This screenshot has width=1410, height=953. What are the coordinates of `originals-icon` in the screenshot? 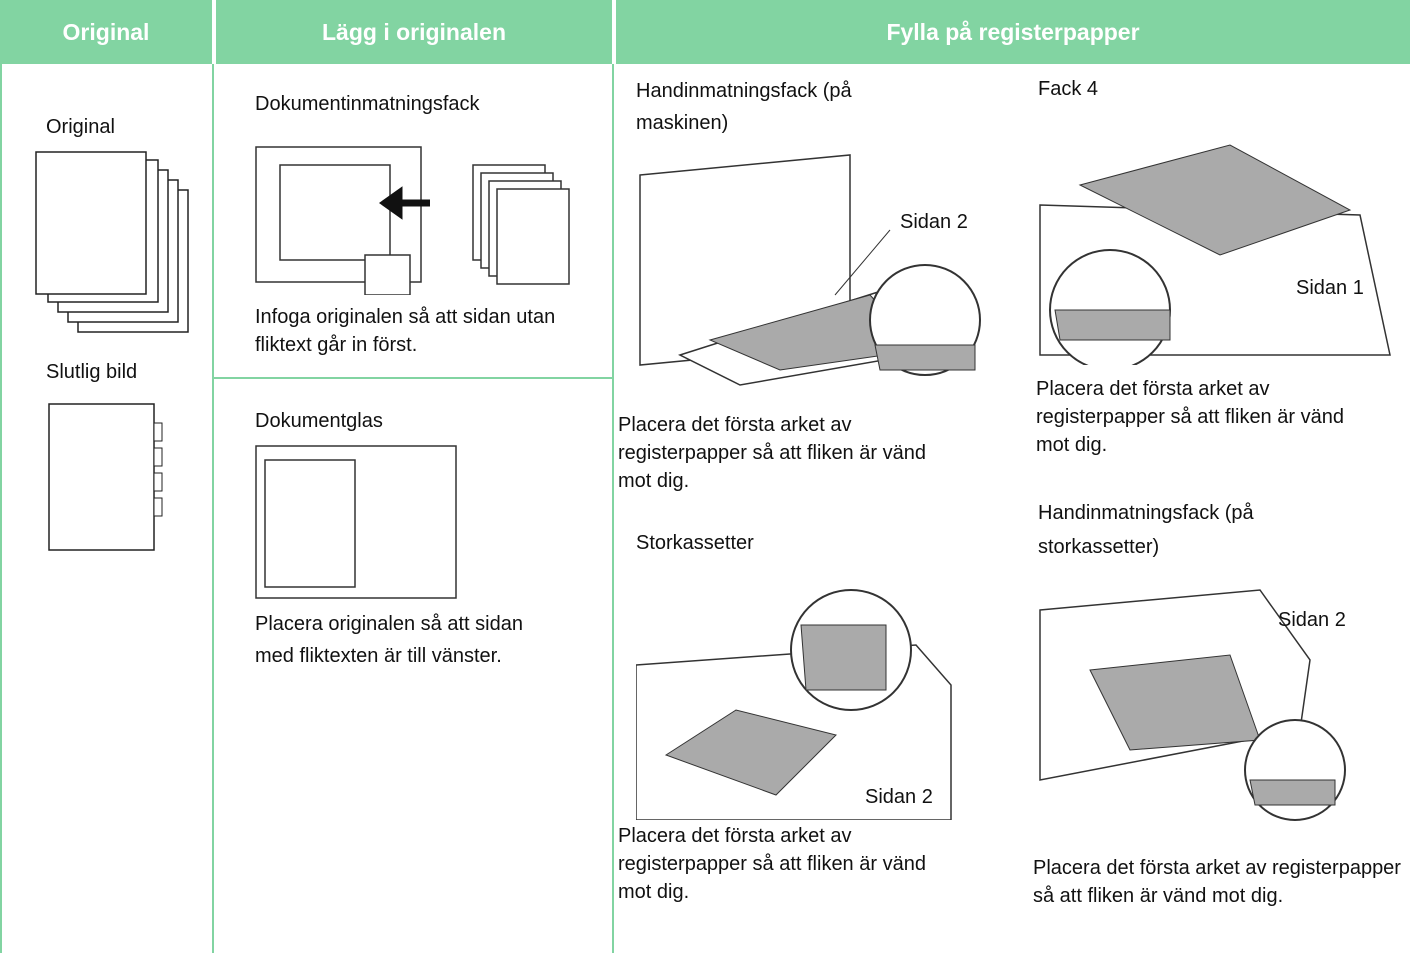 It's located at (112, 242).